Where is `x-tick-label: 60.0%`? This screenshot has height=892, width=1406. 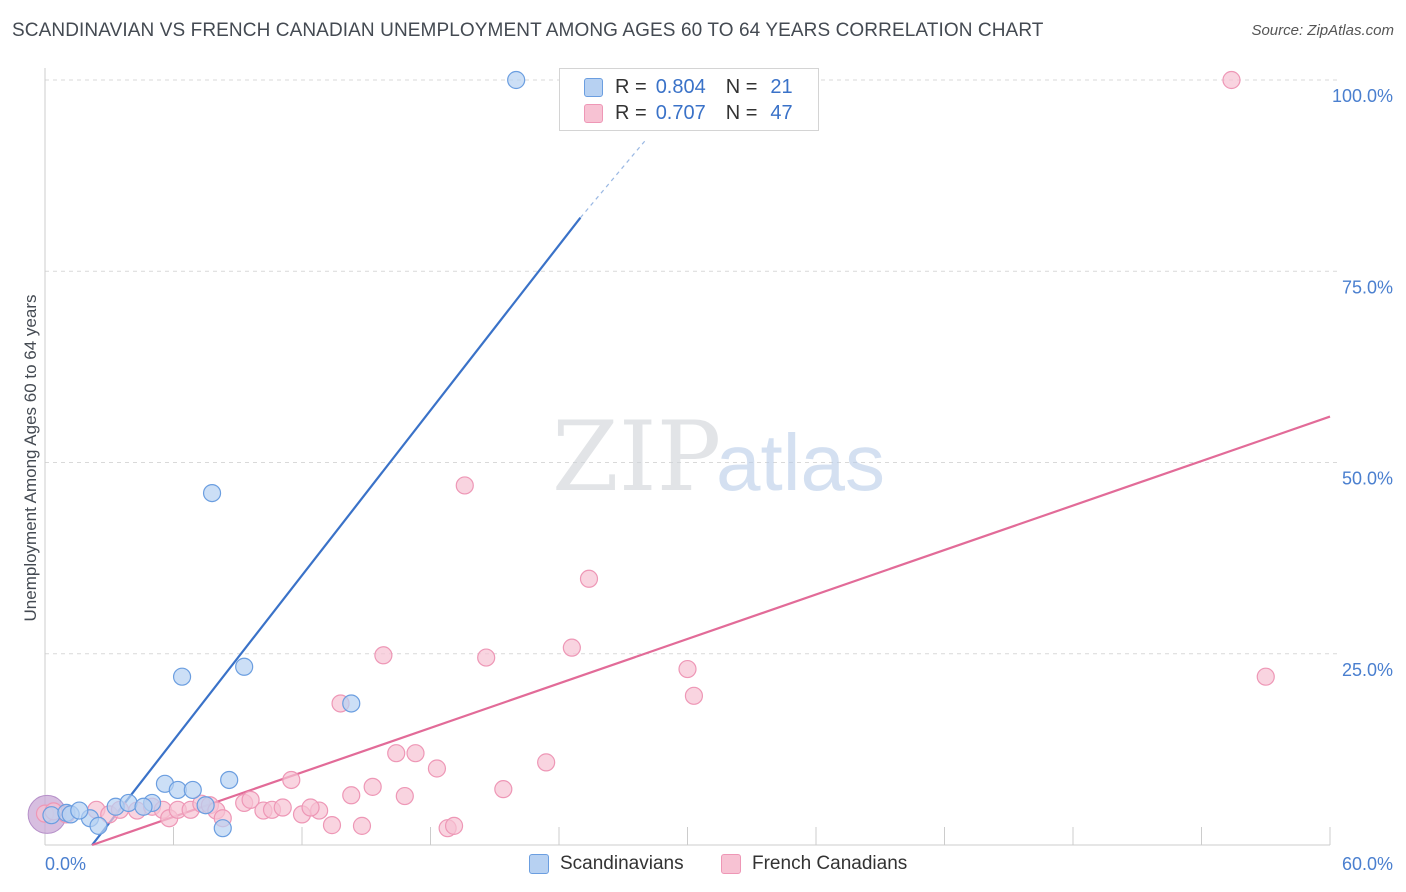 x-tick-label: 60.0% is located at coordinates (1367, 864).